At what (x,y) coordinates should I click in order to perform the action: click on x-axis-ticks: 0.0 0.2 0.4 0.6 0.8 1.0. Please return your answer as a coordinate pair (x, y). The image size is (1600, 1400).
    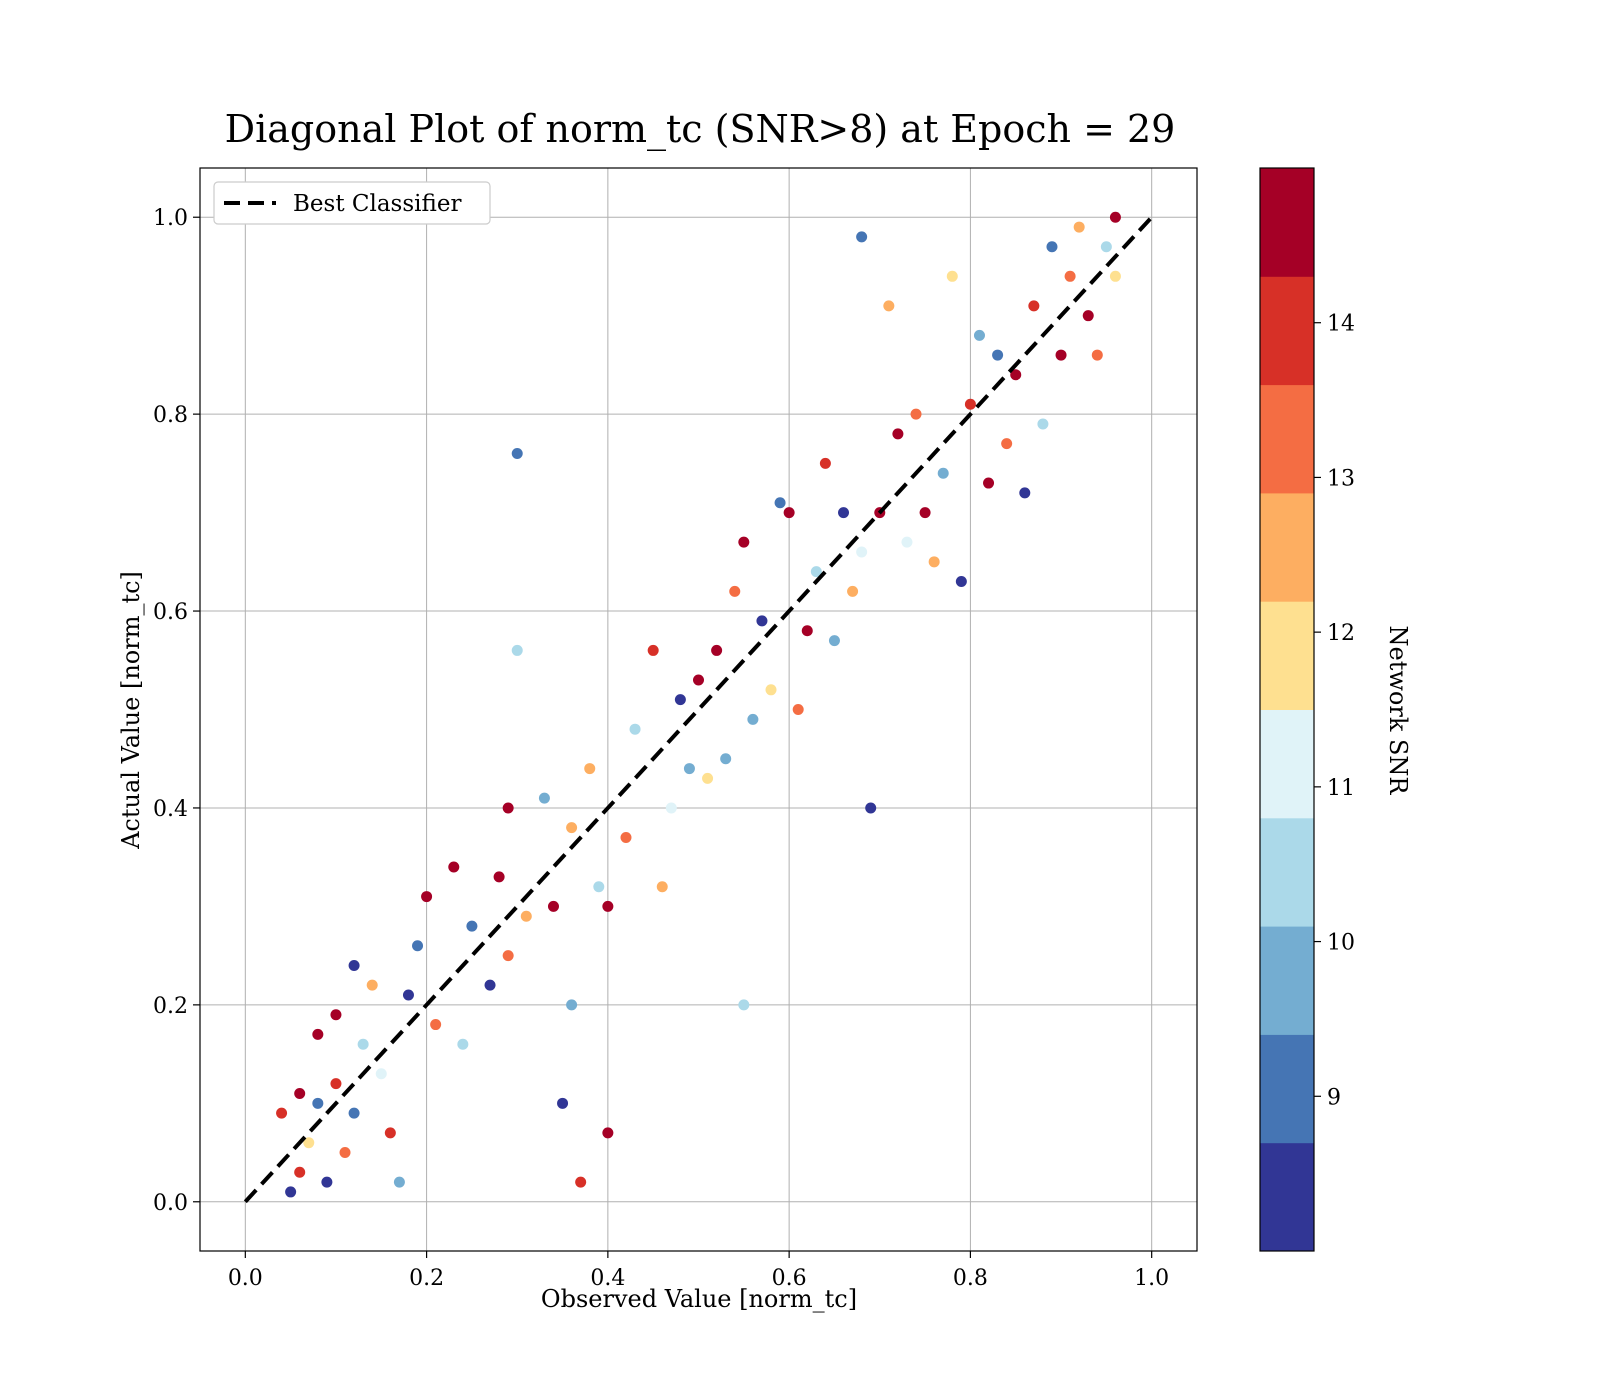
    Looking at the image, I should click on (698, 1271).